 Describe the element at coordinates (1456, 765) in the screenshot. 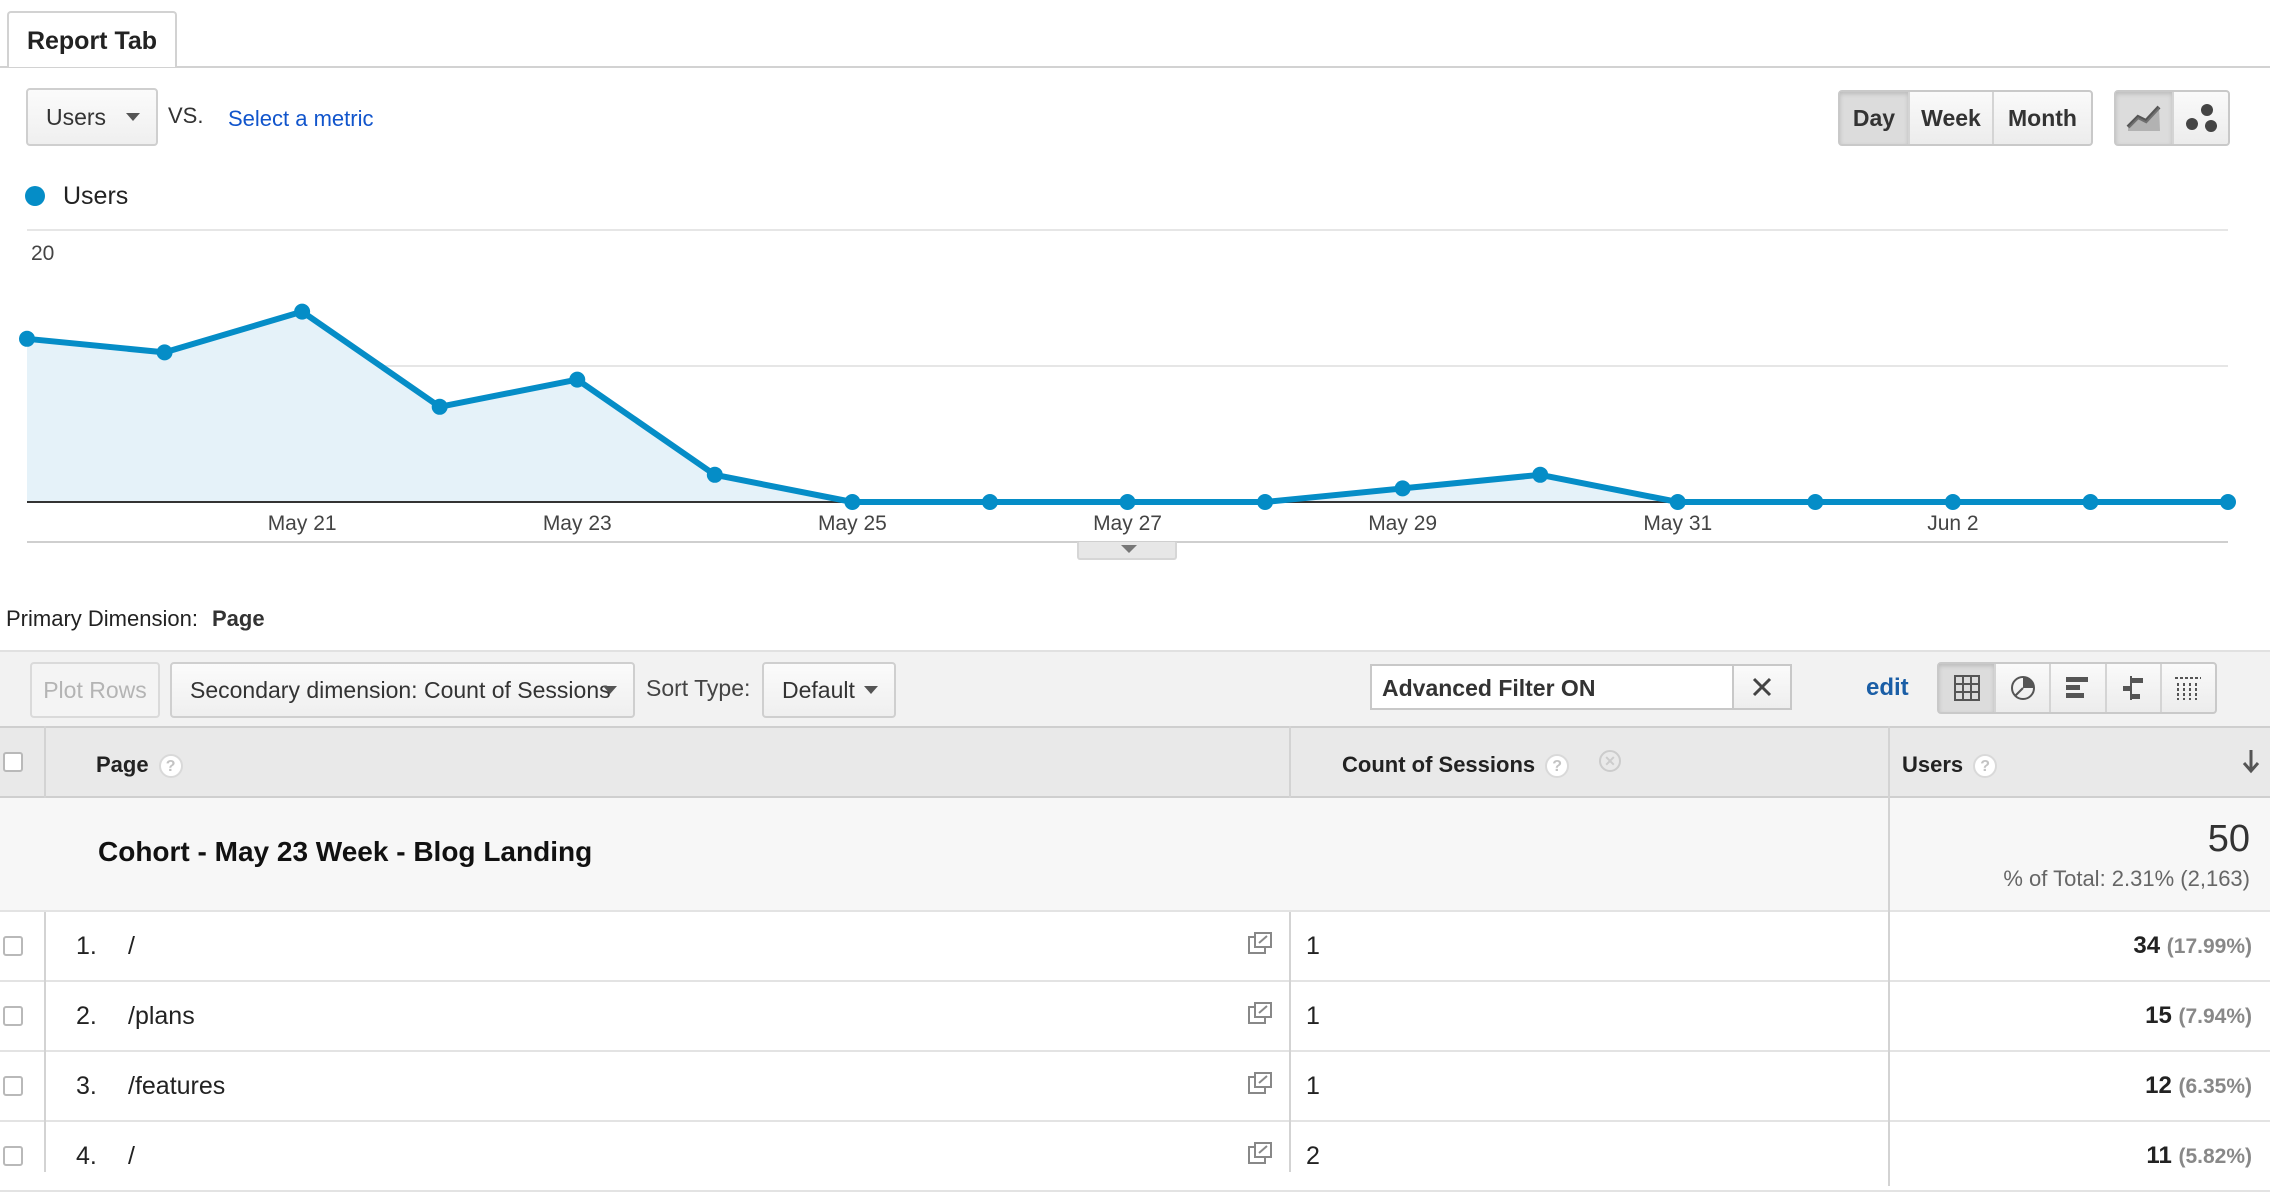

I see `header-count-of-sessions: Count of Sessions?` at that location.